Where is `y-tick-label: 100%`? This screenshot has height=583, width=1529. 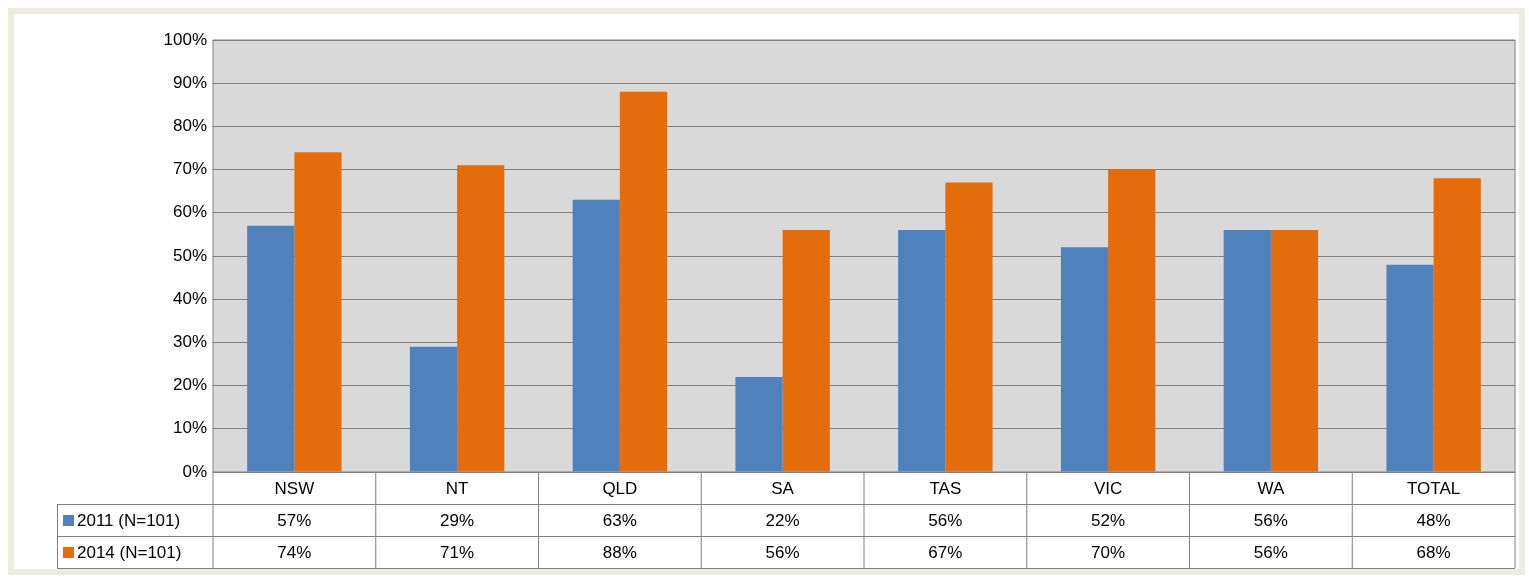
y-tick-label: 100% is located at coordinates (185, 39).